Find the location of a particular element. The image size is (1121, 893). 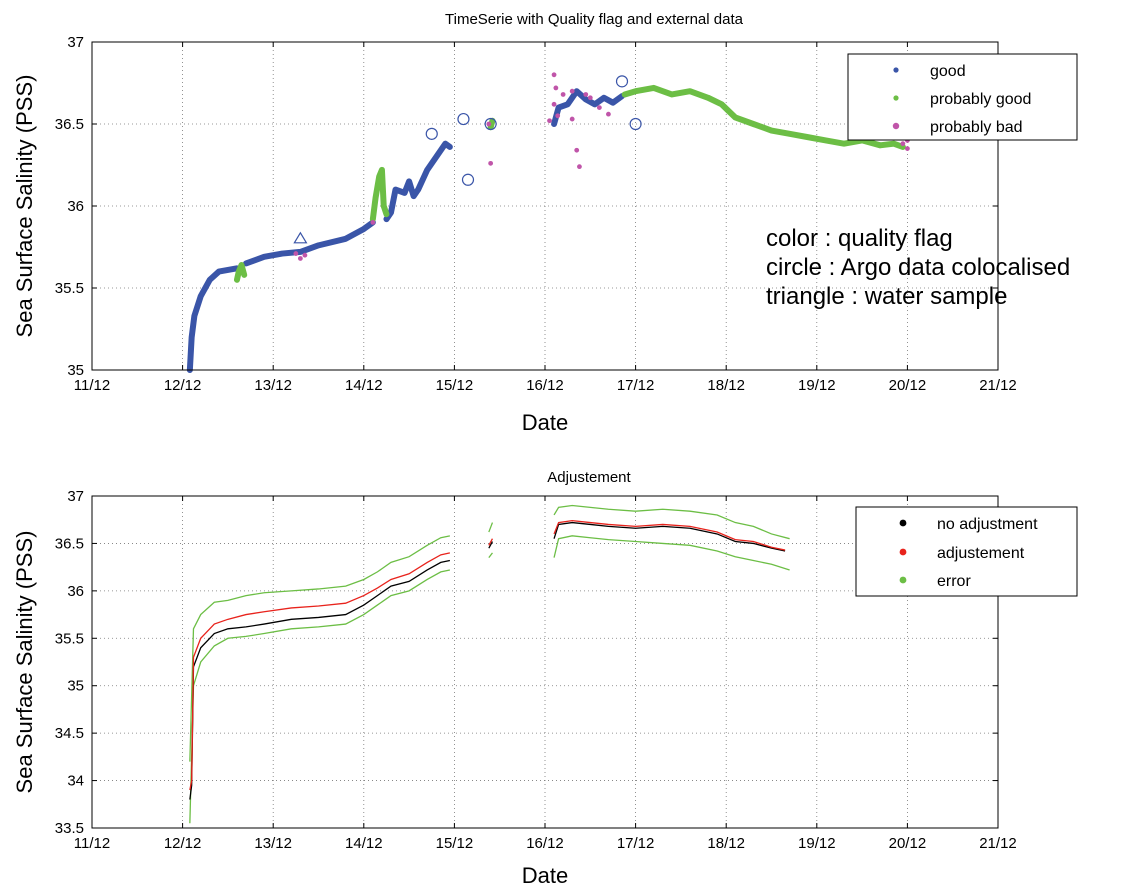

legend: good probably good probably bad is located at coordinates (962, 97).